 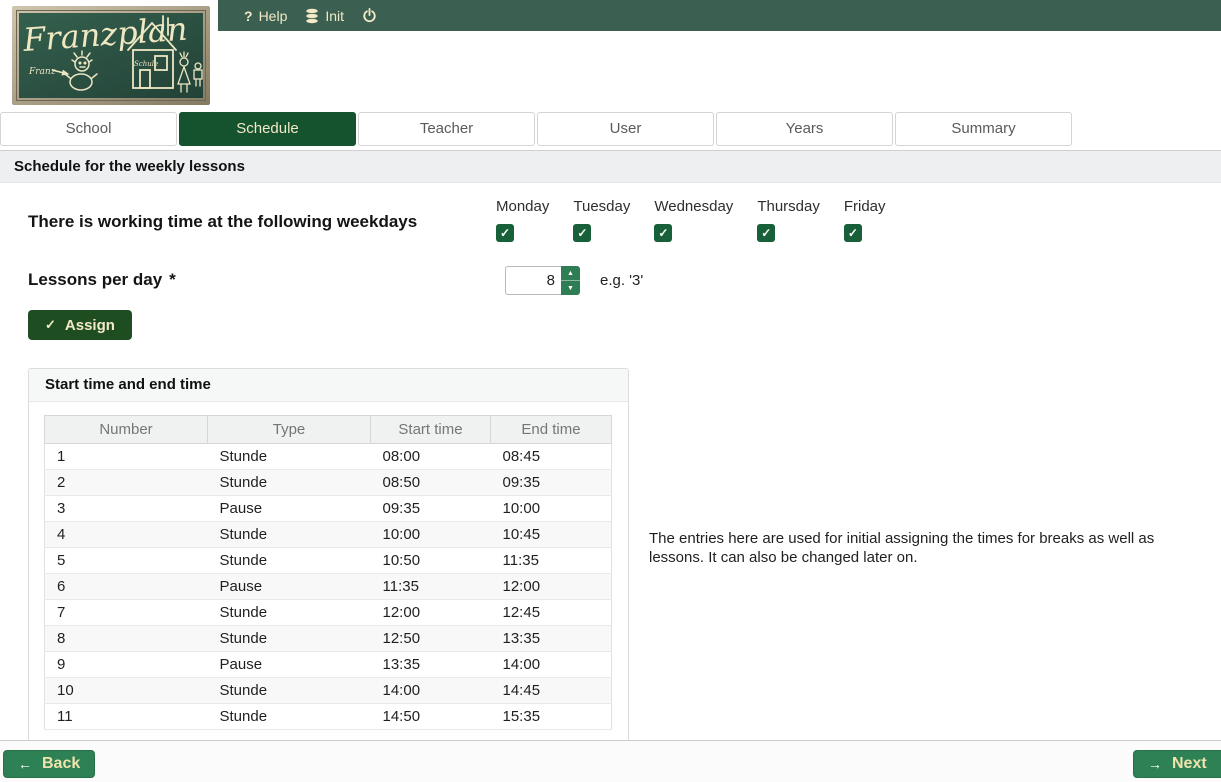 What do you see at coordinates (533, 280) in the screenshot?
I see `lessons-per-day-input` at bounding box center [533, 280].